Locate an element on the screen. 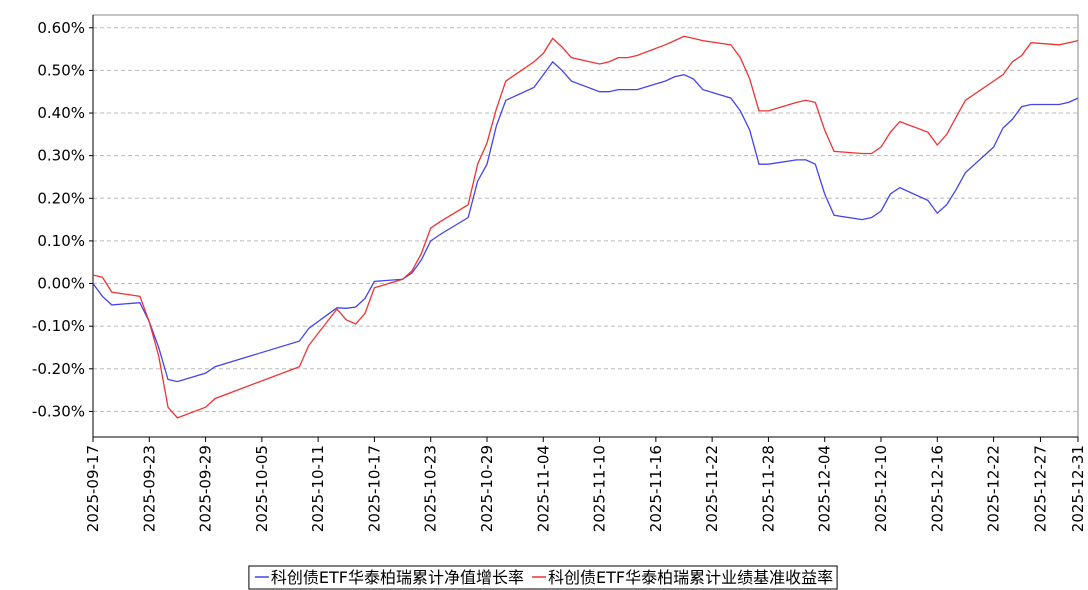 This screenshot has width=1088, height=590. x-tick-label: 2025-11-10 is located at coordinates (600, 488).